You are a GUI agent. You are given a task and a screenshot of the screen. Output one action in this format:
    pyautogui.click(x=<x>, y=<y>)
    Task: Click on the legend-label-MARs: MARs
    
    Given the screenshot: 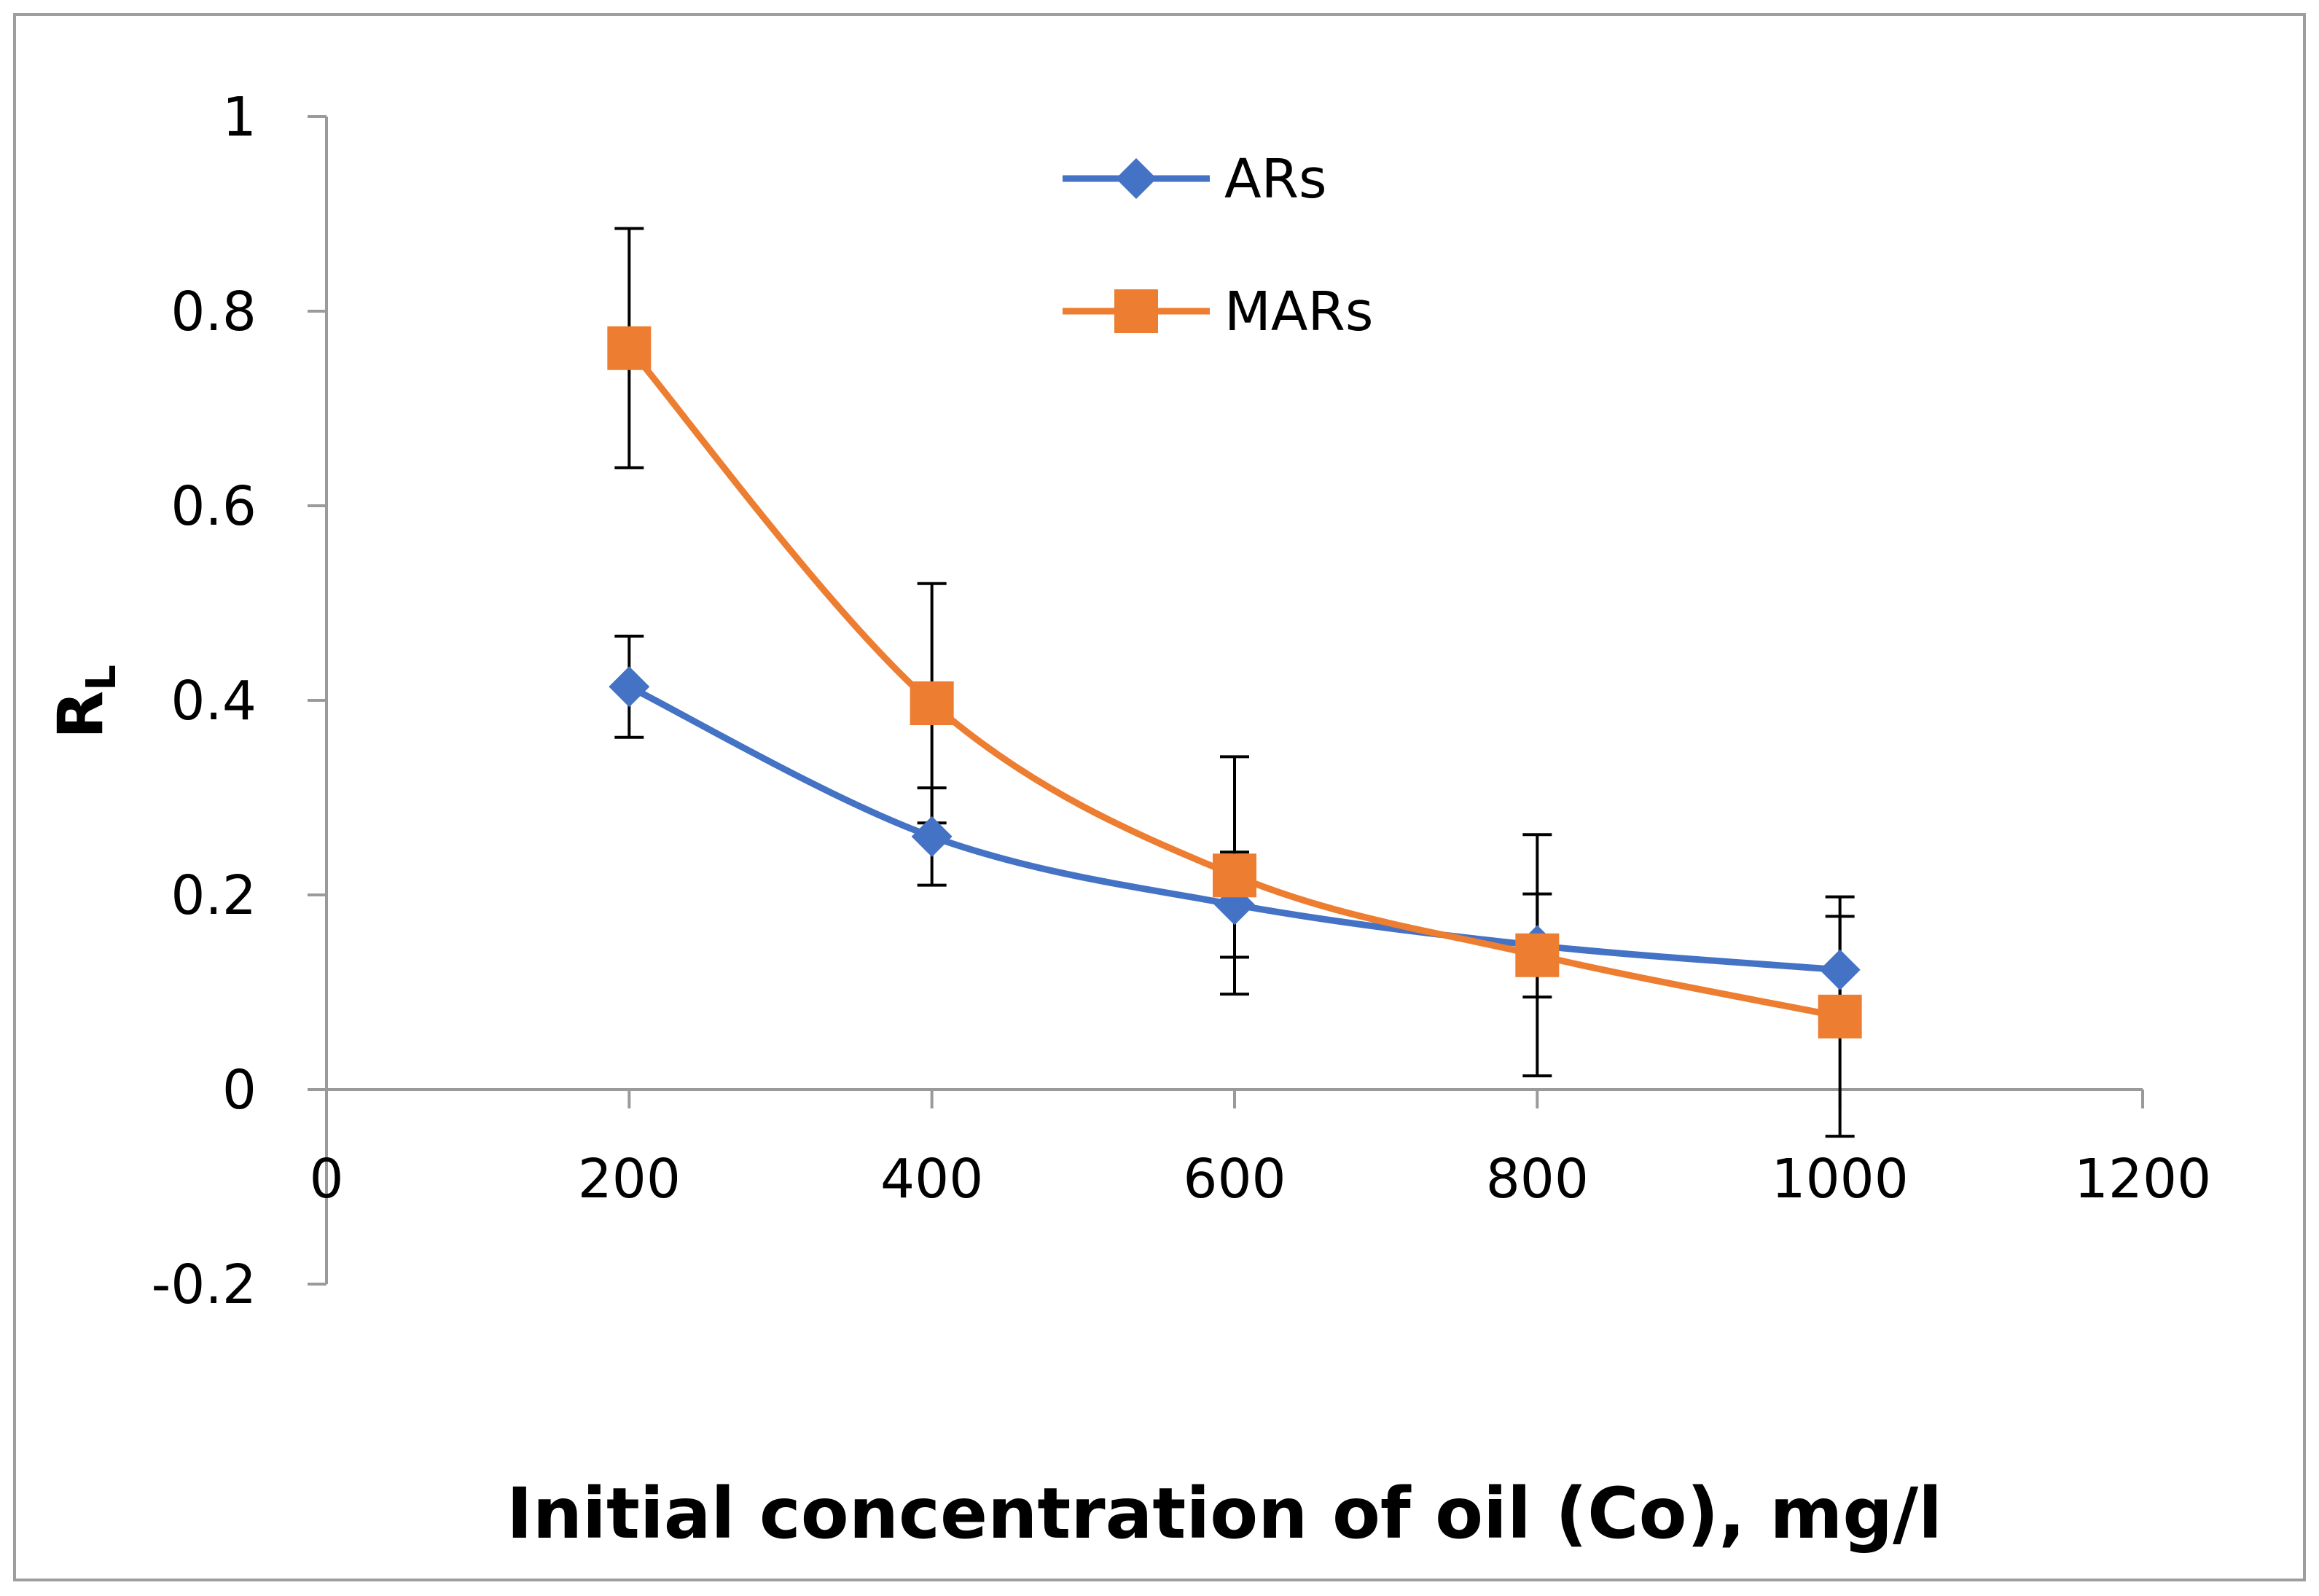 What is the action you would take?
    pyautogui.click(x=1298, y=312)
    